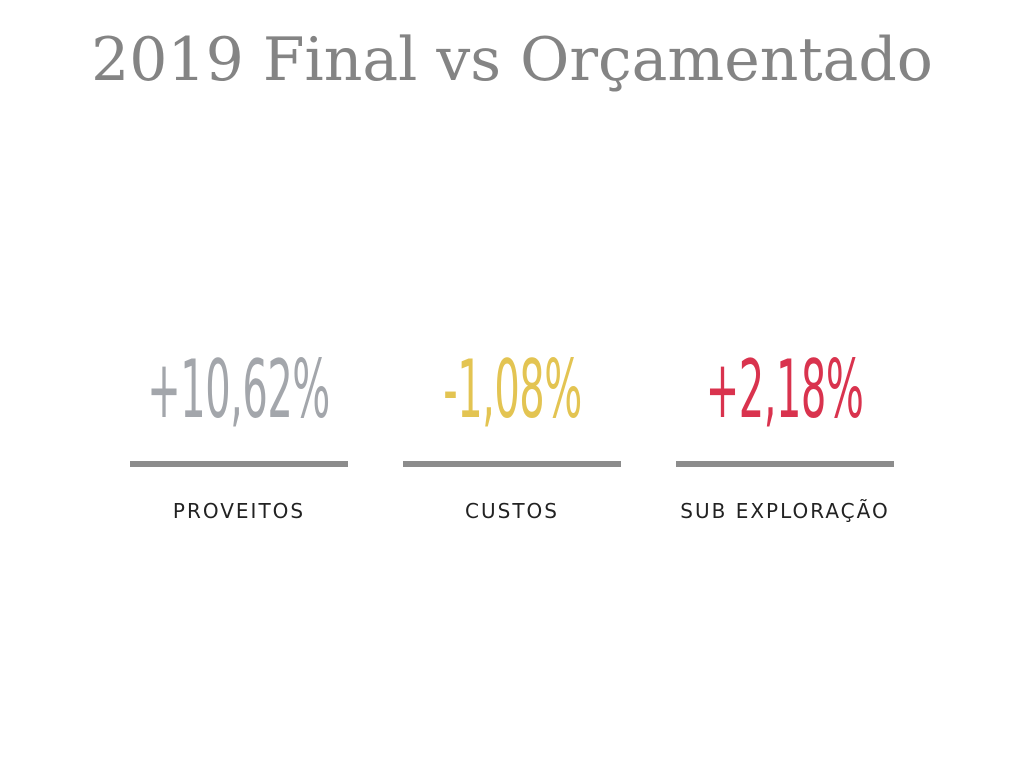 The width and height of the screenshot is (1024, 768). I want to click on kpi-custos: -1,08% CUSTOS, so click(512, 435).